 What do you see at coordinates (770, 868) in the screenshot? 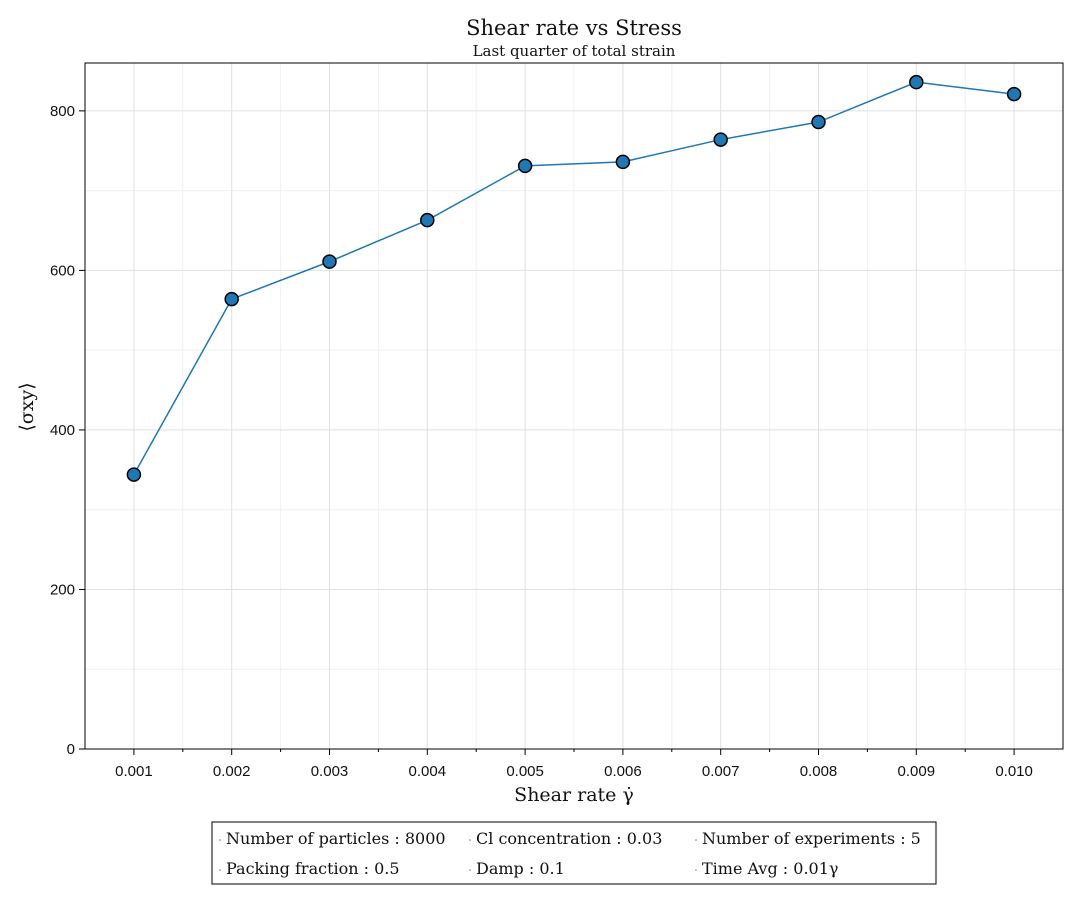
I see `legend-entry: Time Avg : 0.01γ` at bounding box center [770, 868].